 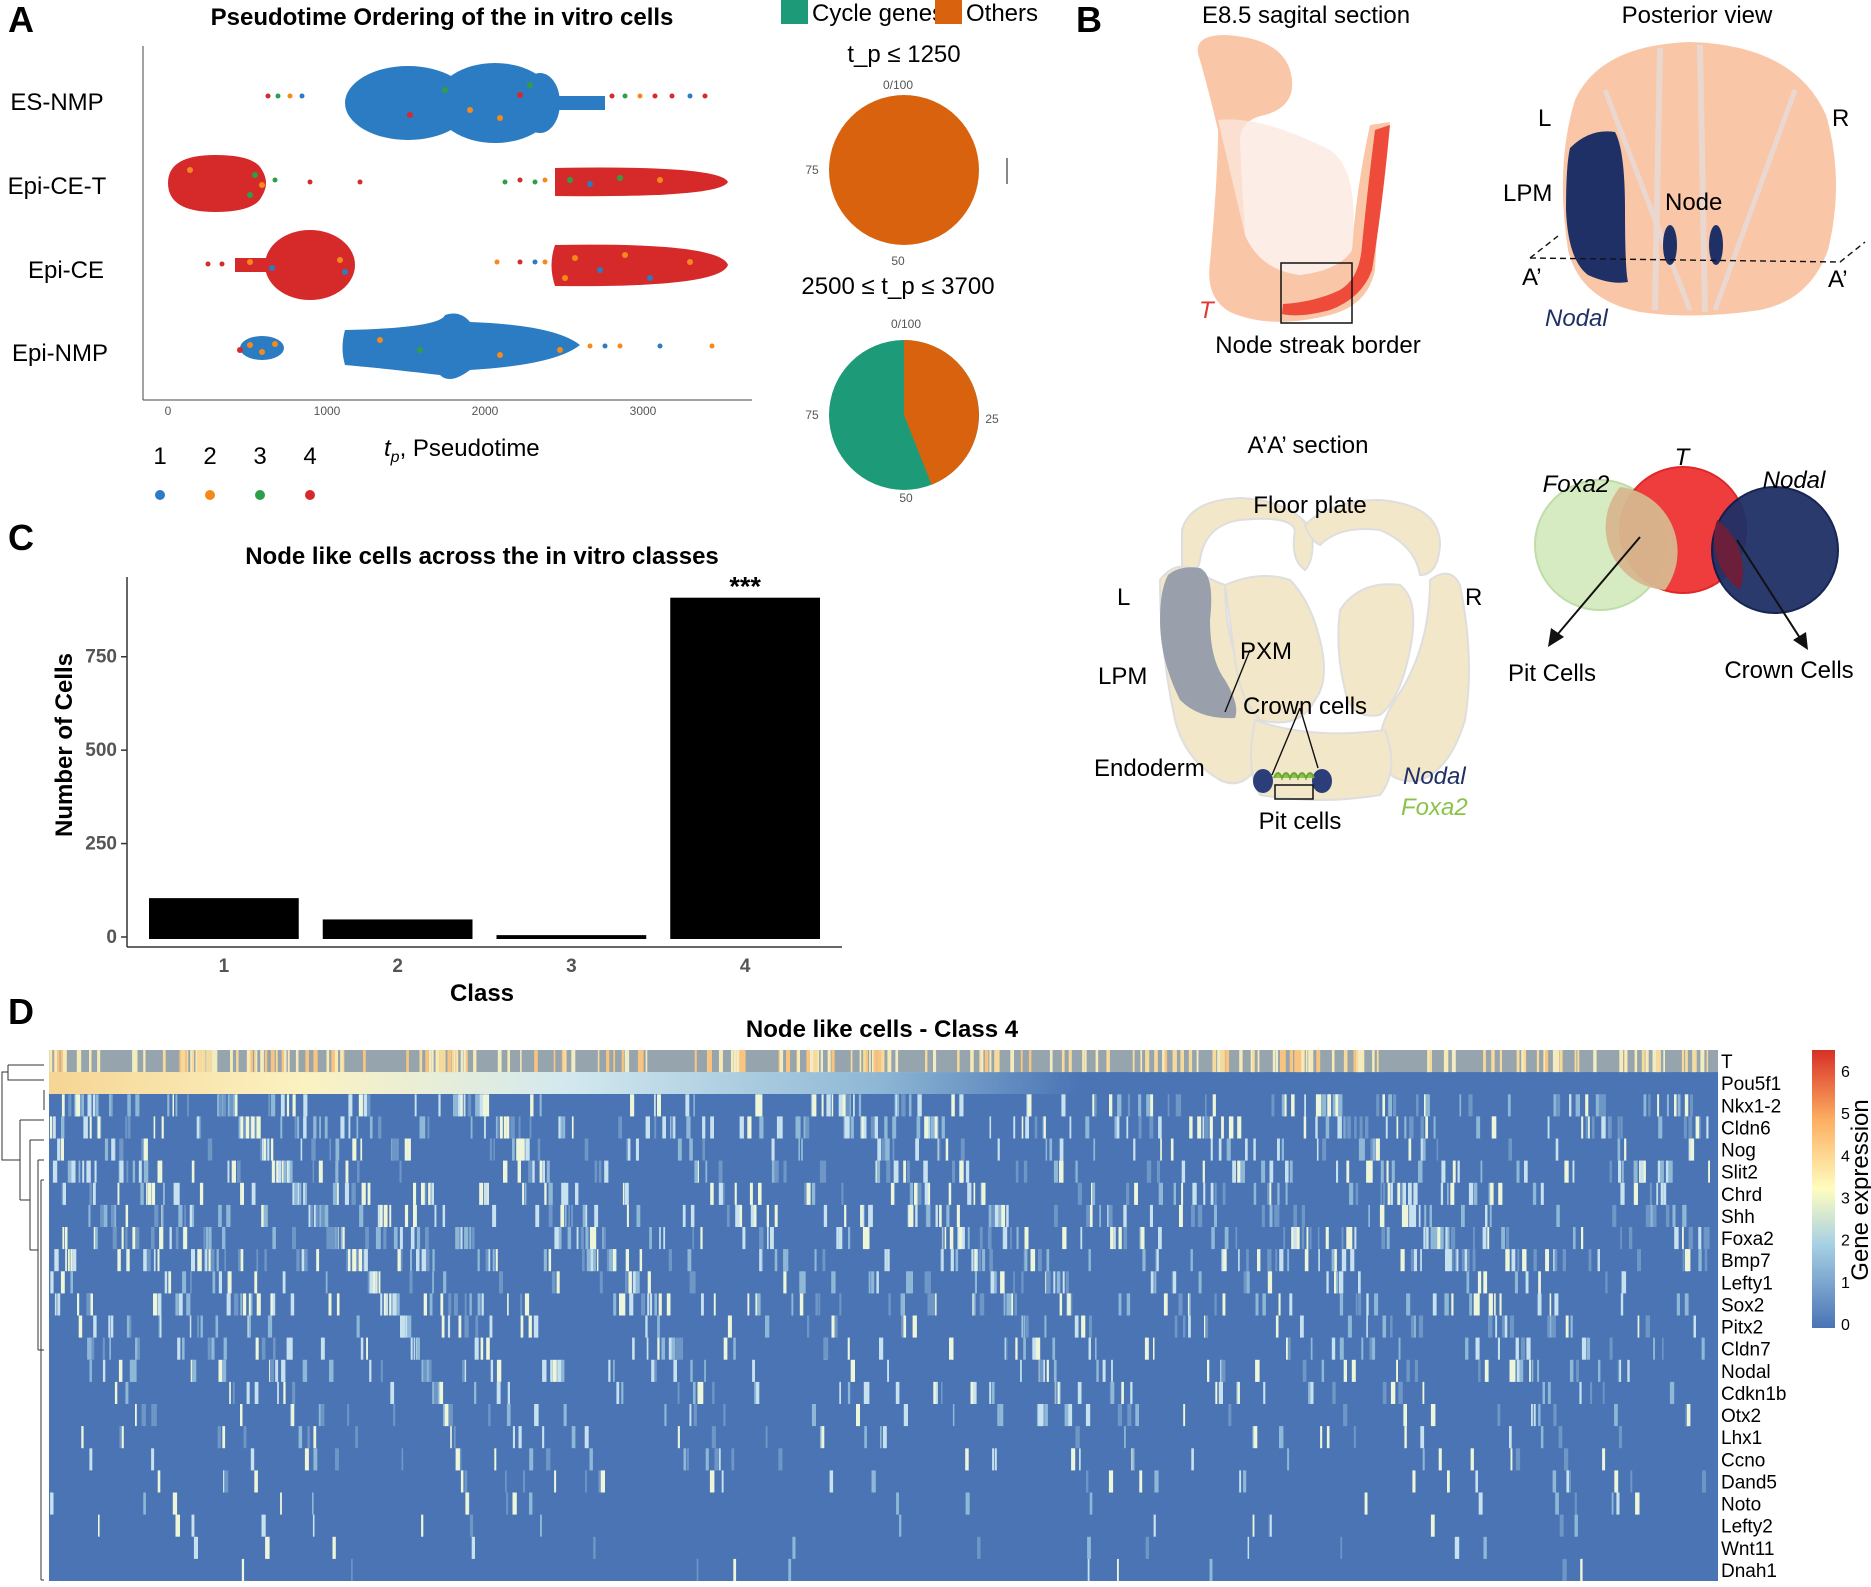 What do you see at coordinates (902, 411) in the screenshot?
I see `pie-chart-2: 0/100 75 25 50` at bounding box center [902, 411].